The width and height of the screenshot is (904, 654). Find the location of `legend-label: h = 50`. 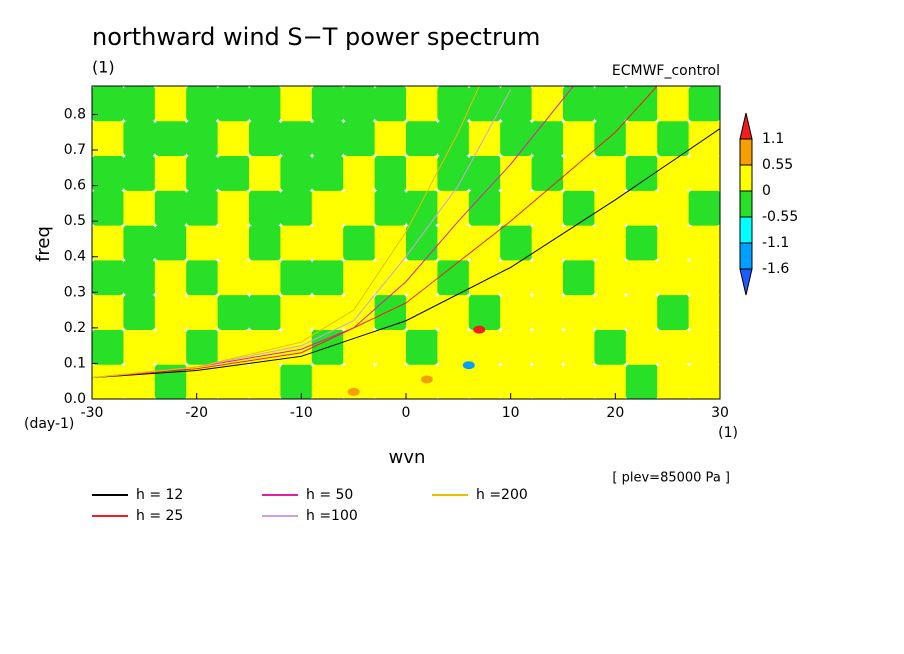

legend-label: h = 50 is located at coordinates (329, 495).